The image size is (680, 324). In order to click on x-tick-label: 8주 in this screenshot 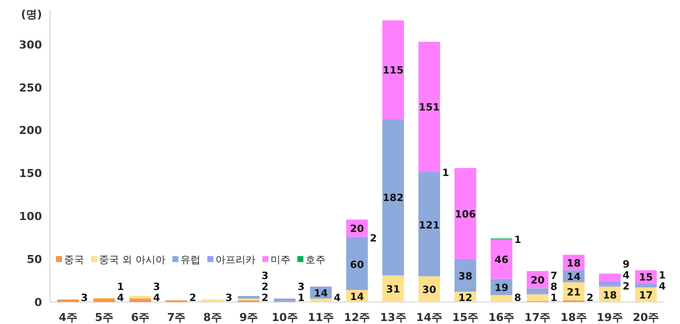, I will do `click(212, 317)`.